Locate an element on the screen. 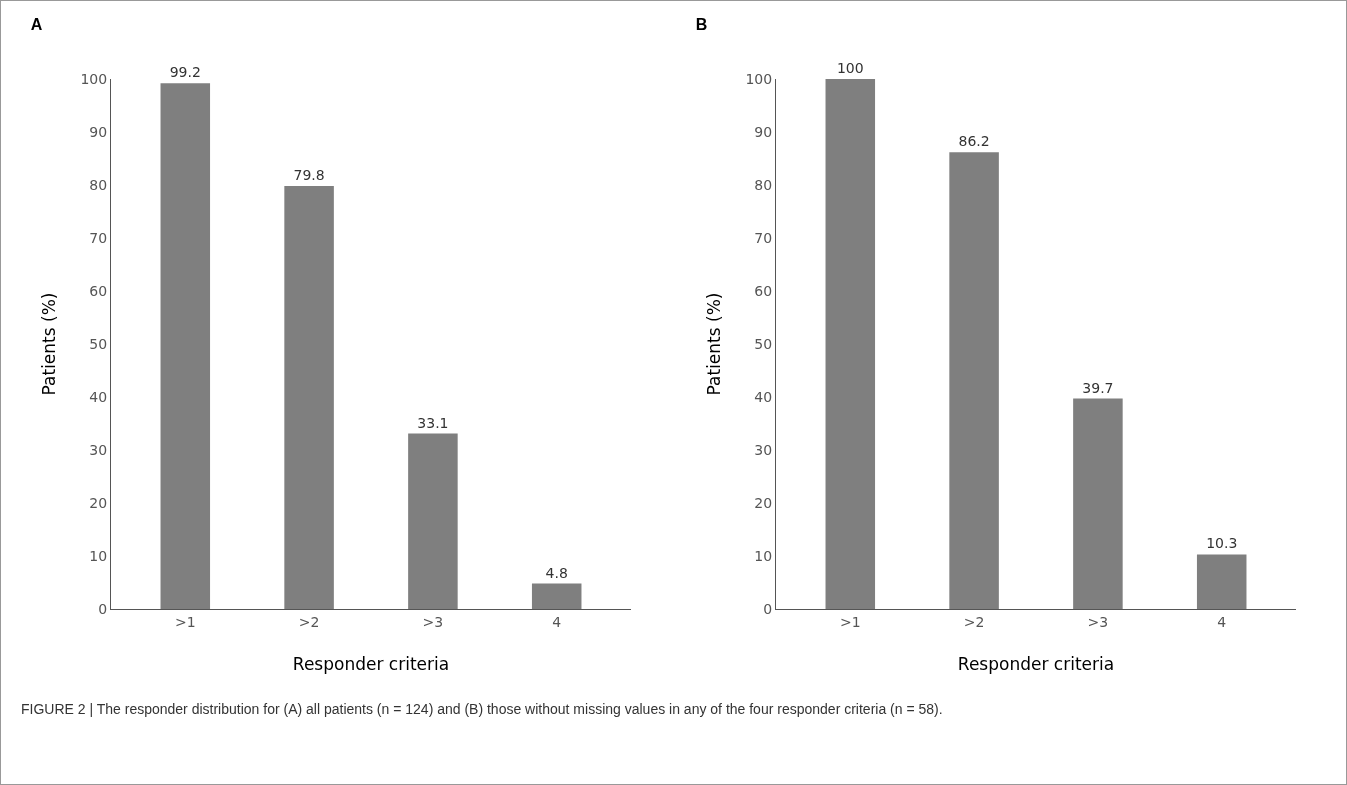  chart-title: B is located at coordinates (701, 25).